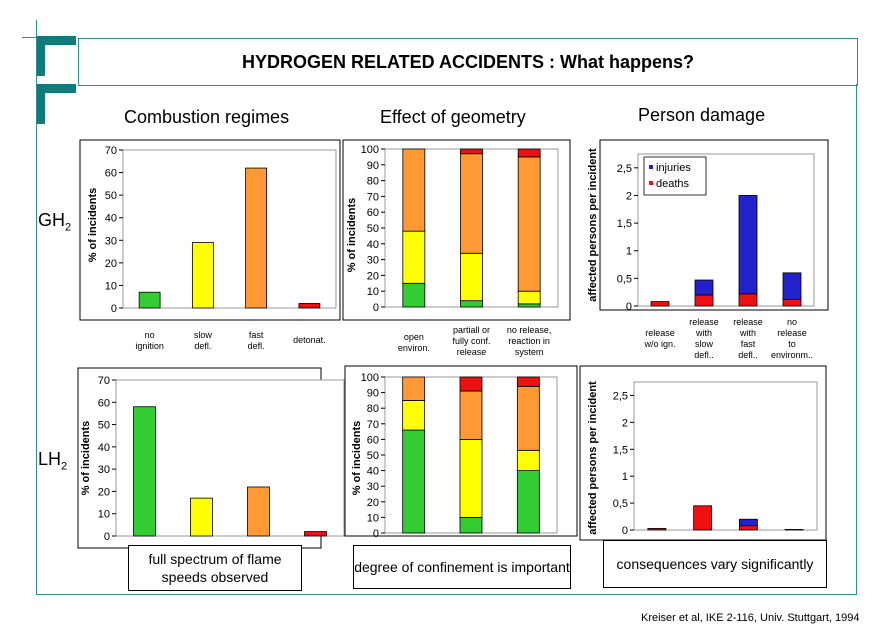  Describe the element at coordinates (704, 300) in the screenshot. I see `gh2-person-bar-1-deaths` at that location.